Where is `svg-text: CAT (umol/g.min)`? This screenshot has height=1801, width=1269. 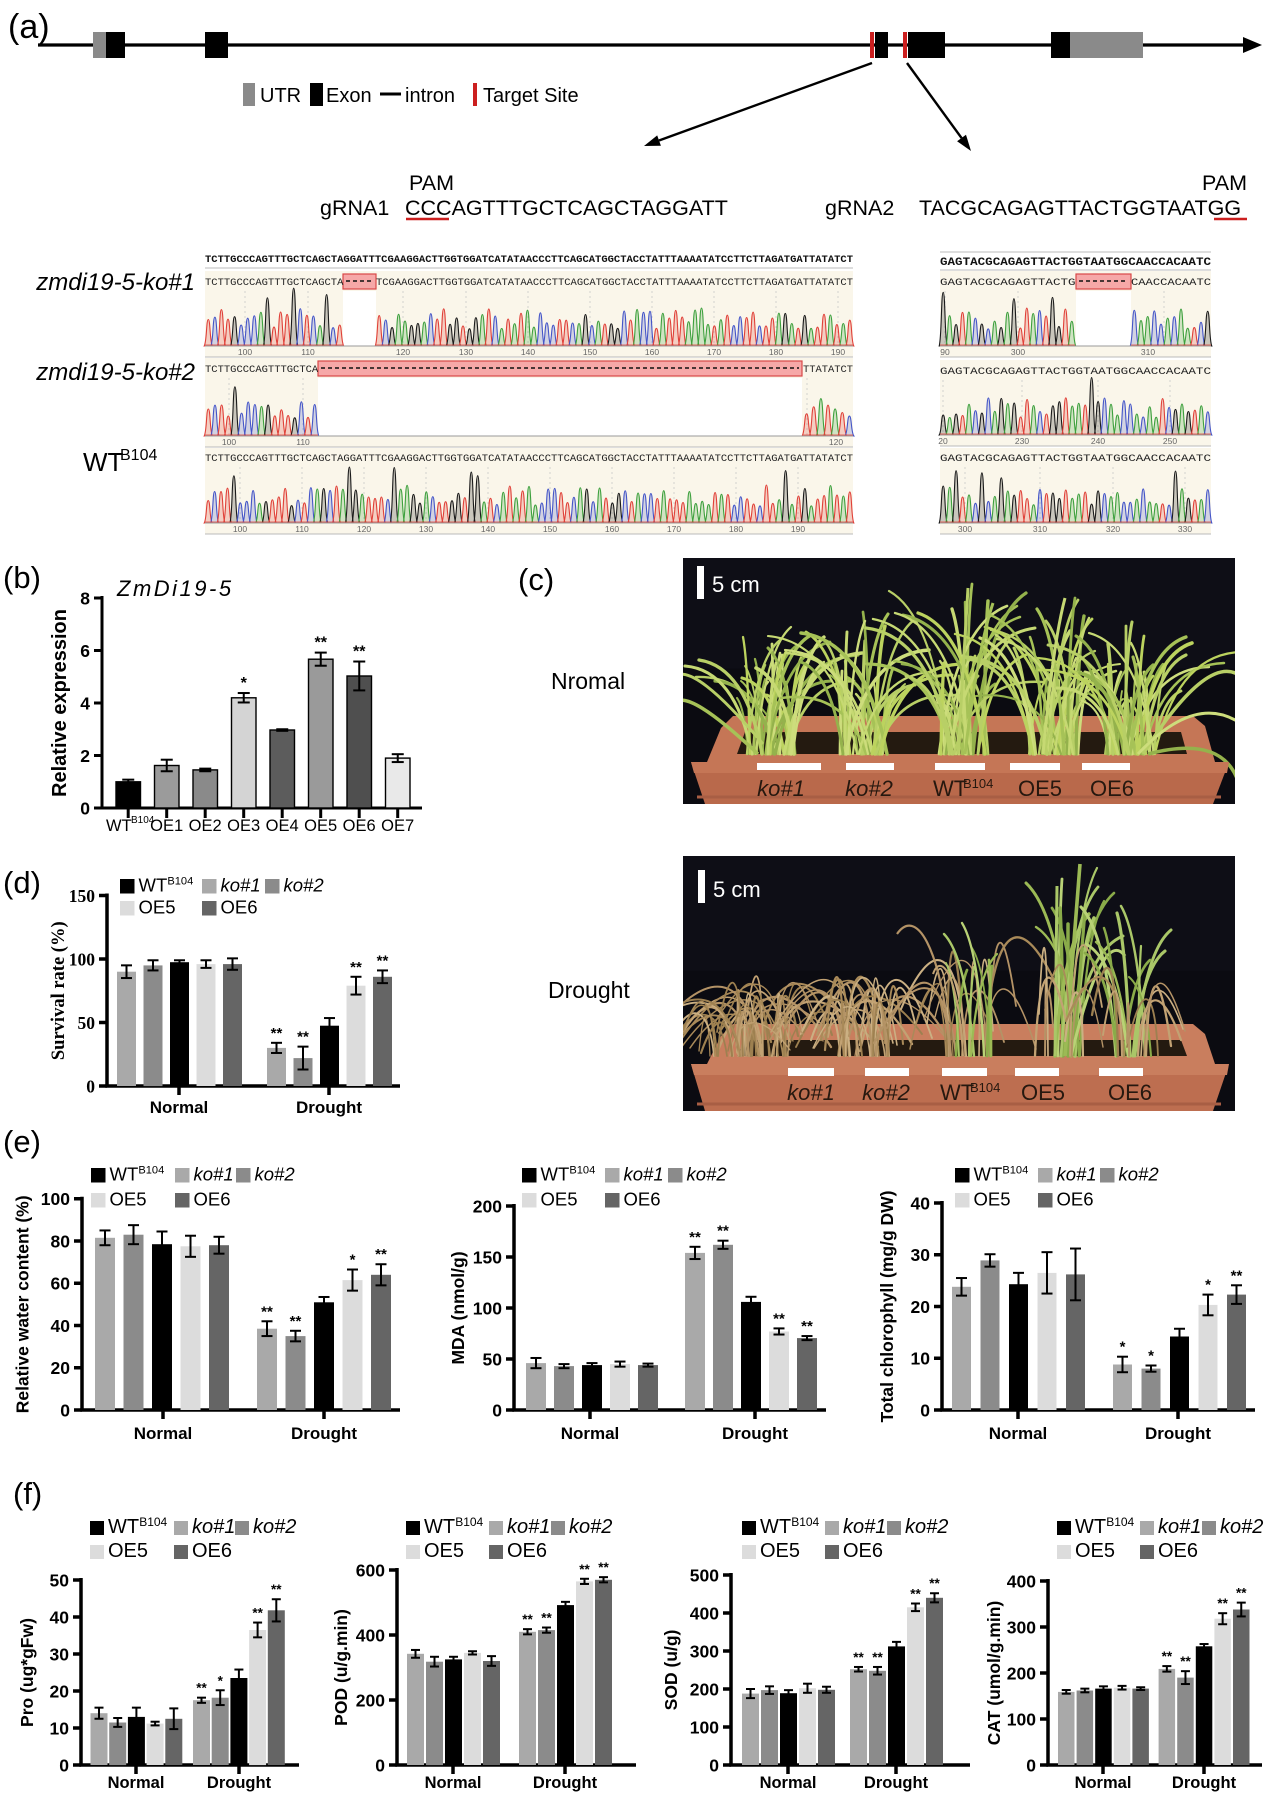 svg-text: CAT (umol/g.min) is located at coordinates (994, 1673).